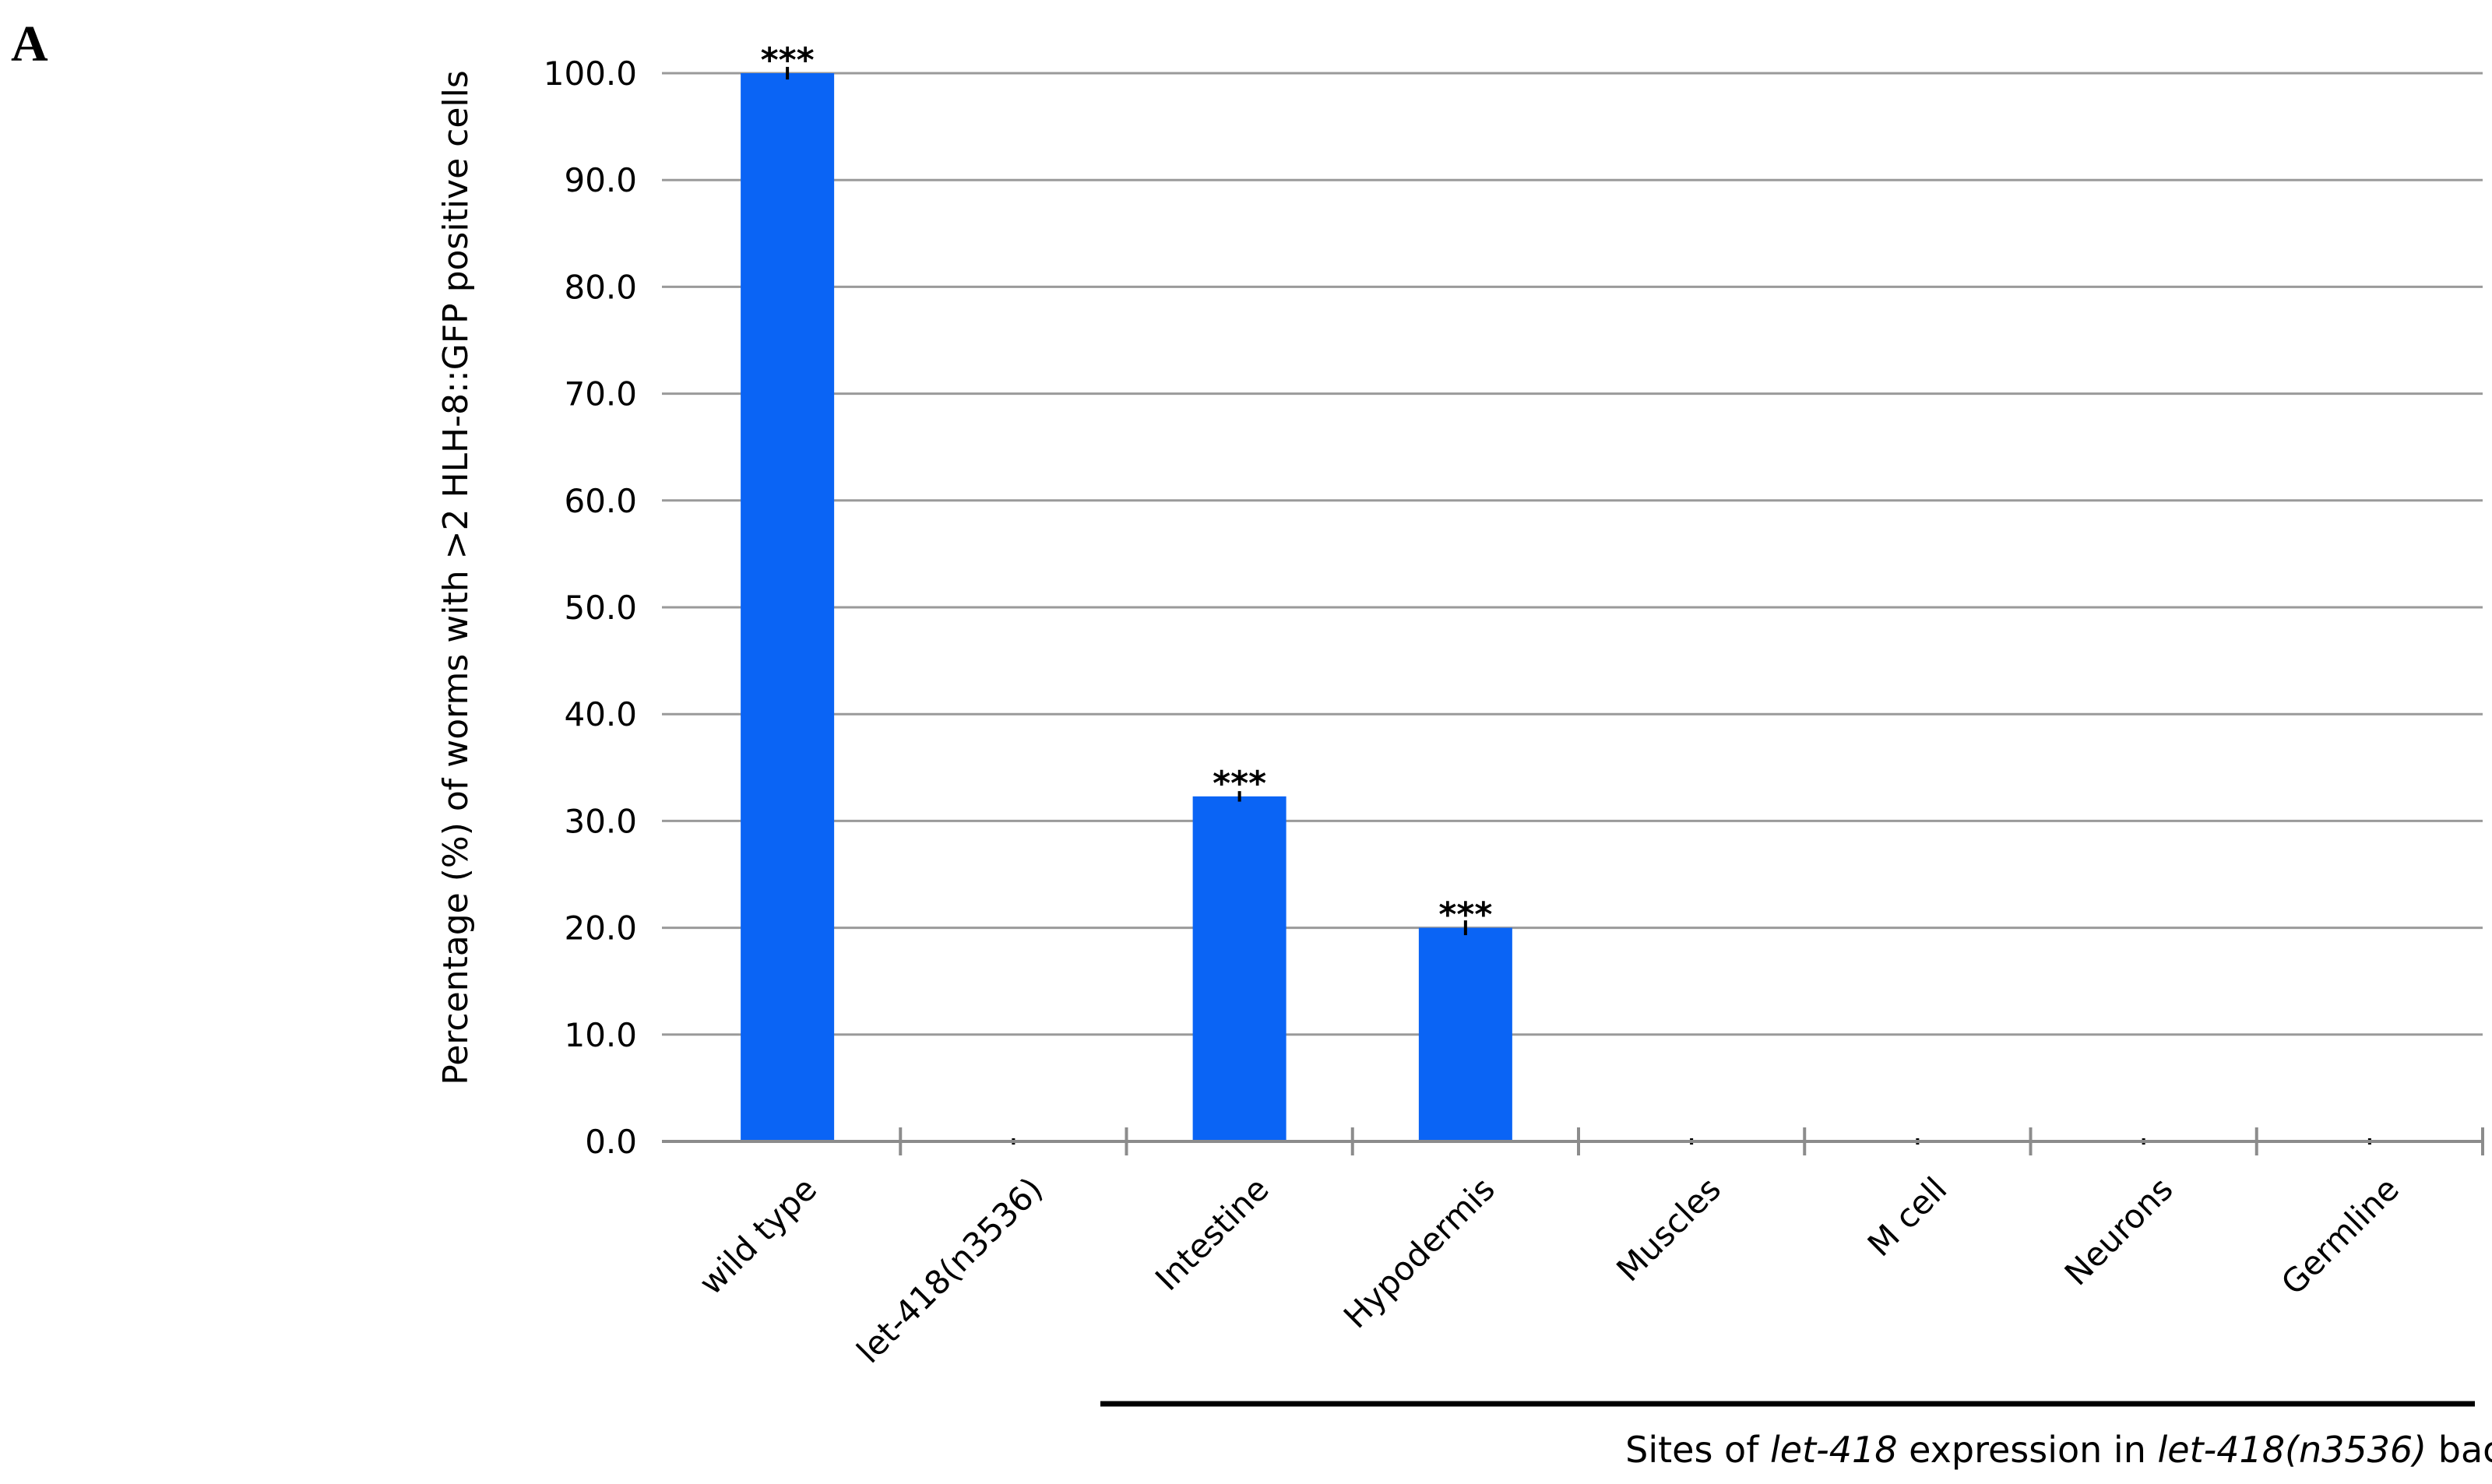 Image resolution: width=2492 pixels, height=1484 pixels. I want to click on bracket-label-part: expression in, so click(2028, 1450).